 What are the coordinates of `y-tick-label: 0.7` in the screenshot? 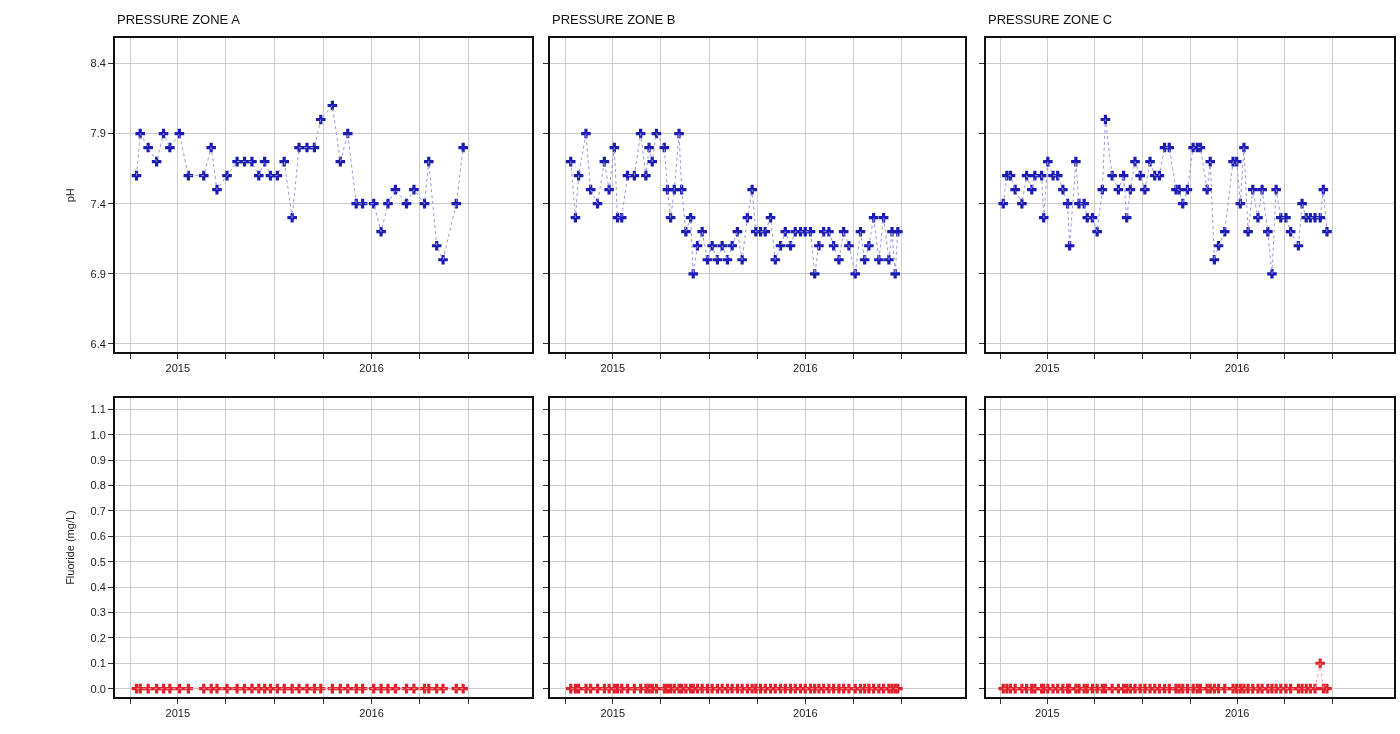 It's located at (98, 510).